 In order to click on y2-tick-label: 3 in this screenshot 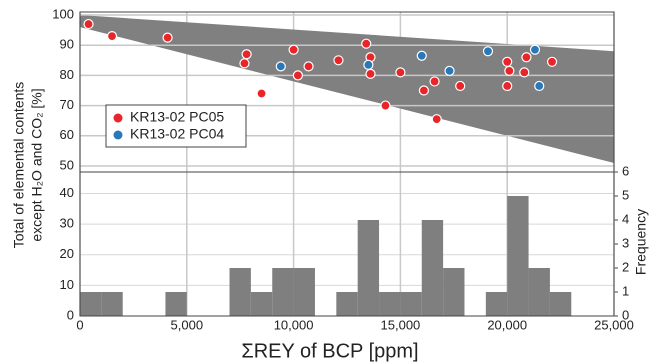, I will do `click(625, 242)`.